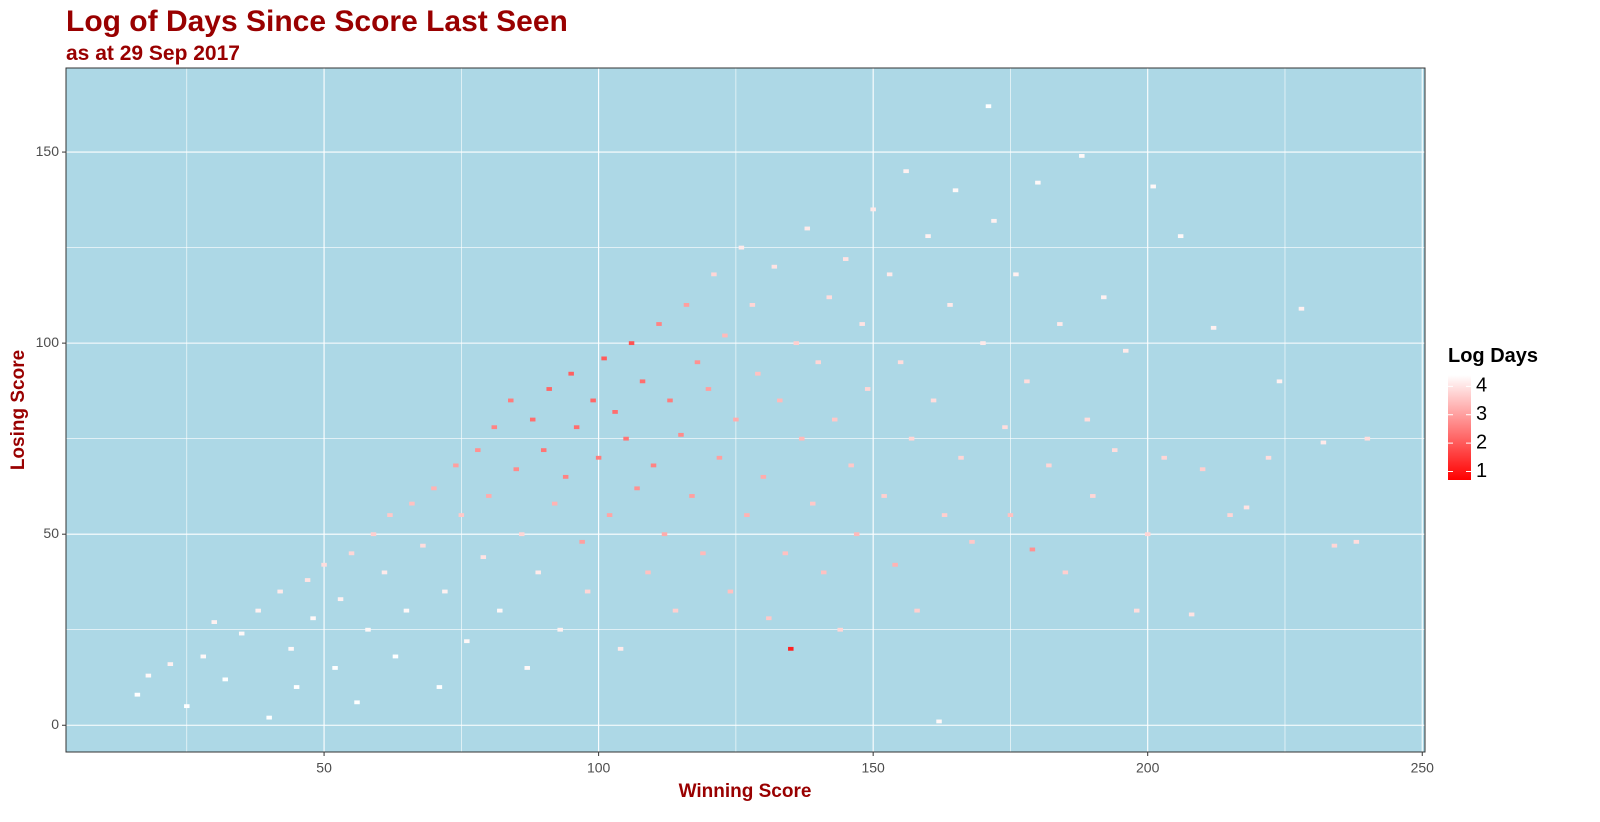  I want to click on legend-tick-label: 1, so click(1481, 471).